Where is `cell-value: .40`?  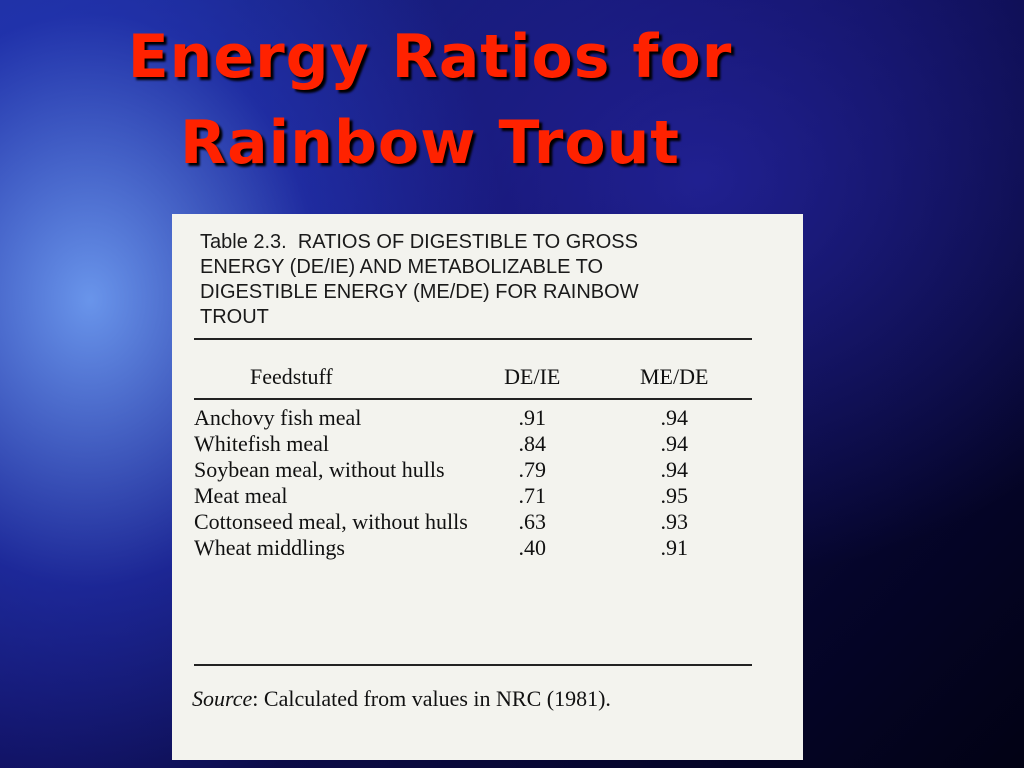 cell-value: .40 is located at coordinates (532, 547).